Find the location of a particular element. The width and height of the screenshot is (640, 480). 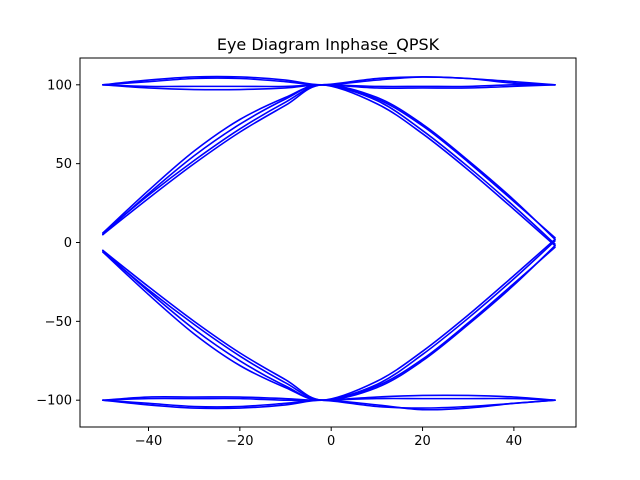

x-tick-label: 20 is located at coordinates (422, 441).